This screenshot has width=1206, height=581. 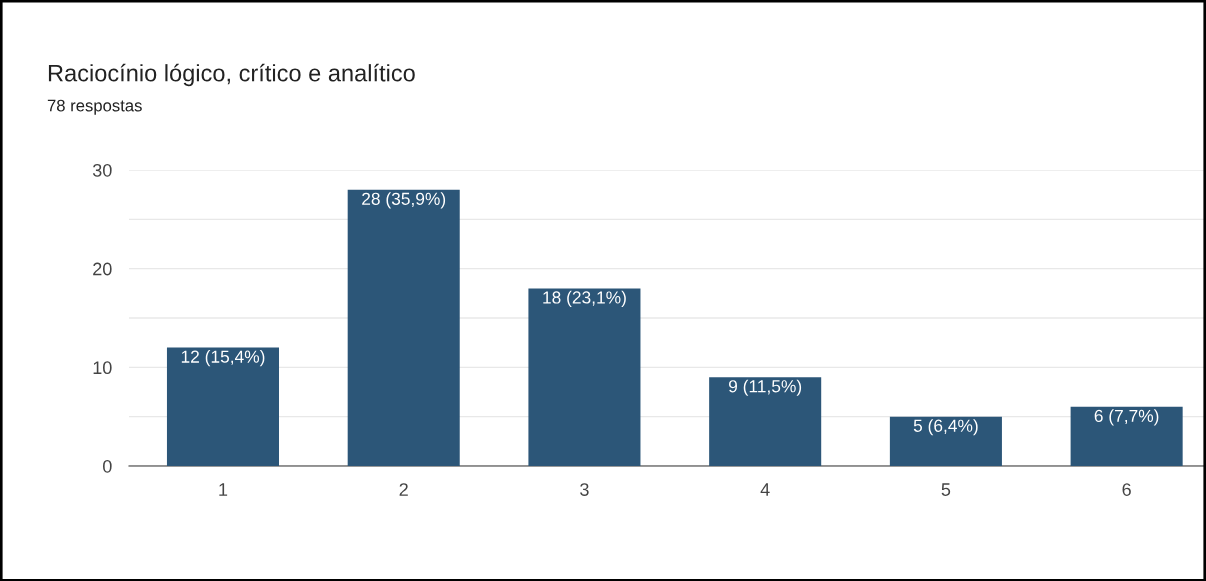 I want to click on x-tick-label: 6, so click(x=1126, y=489).